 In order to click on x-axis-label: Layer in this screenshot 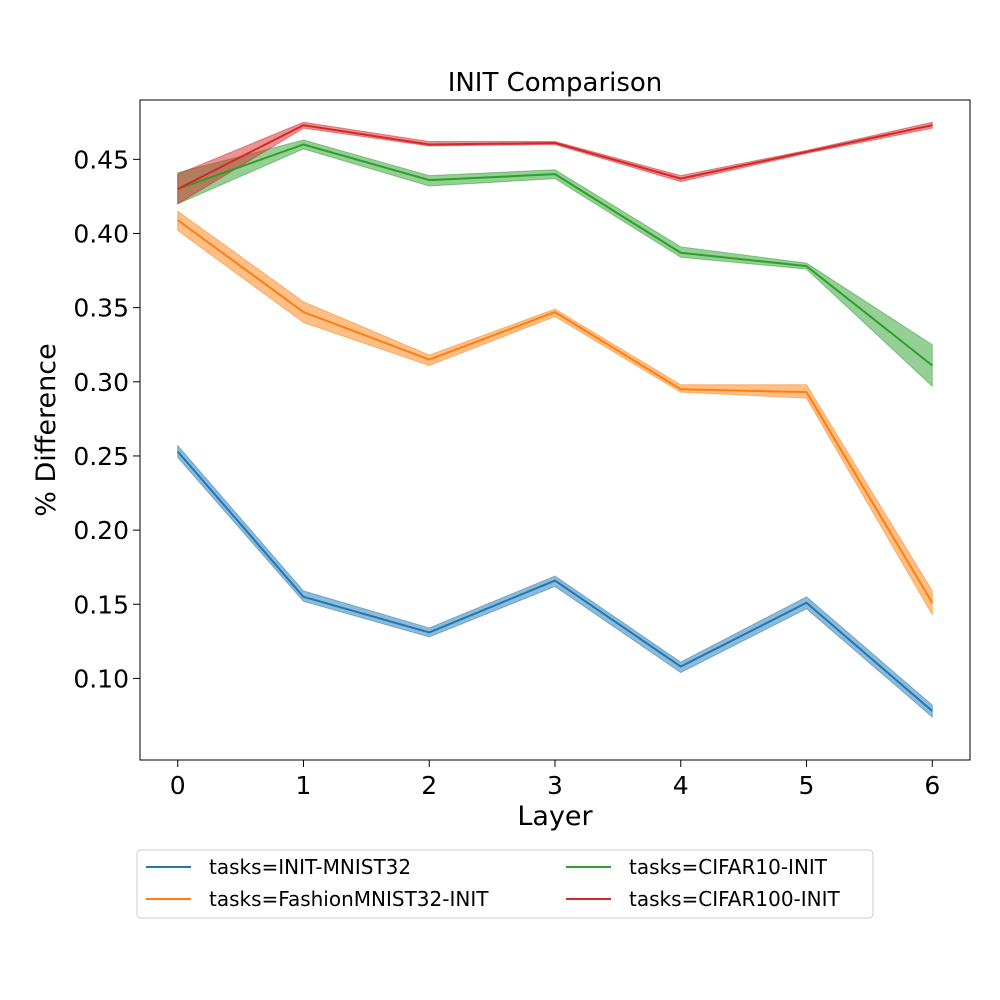, I will do `click(555, 816)`.